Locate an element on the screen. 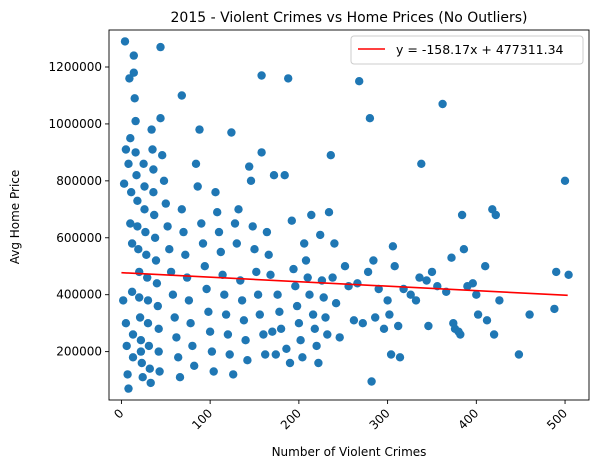 This screenshot has height=467, width=607. legend-entry-label: y = -158.17x + 477311.34 is located at coordinates (480, 49).